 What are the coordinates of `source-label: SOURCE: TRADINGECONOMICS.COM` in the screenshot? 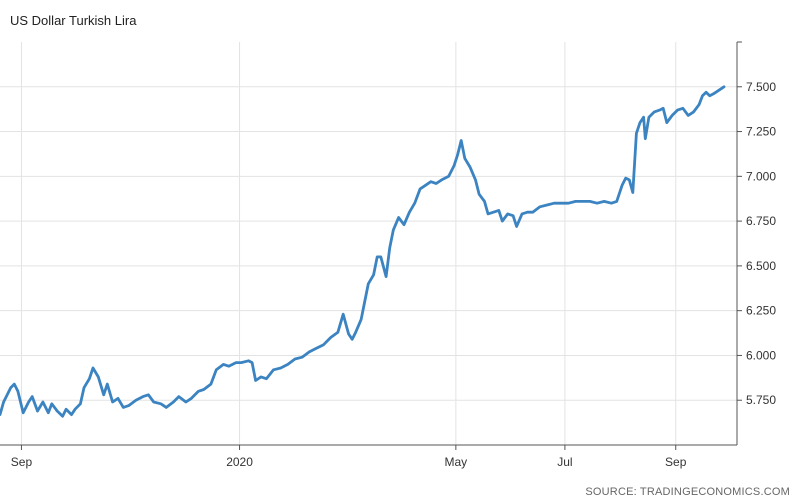 It's located at (687, 492).